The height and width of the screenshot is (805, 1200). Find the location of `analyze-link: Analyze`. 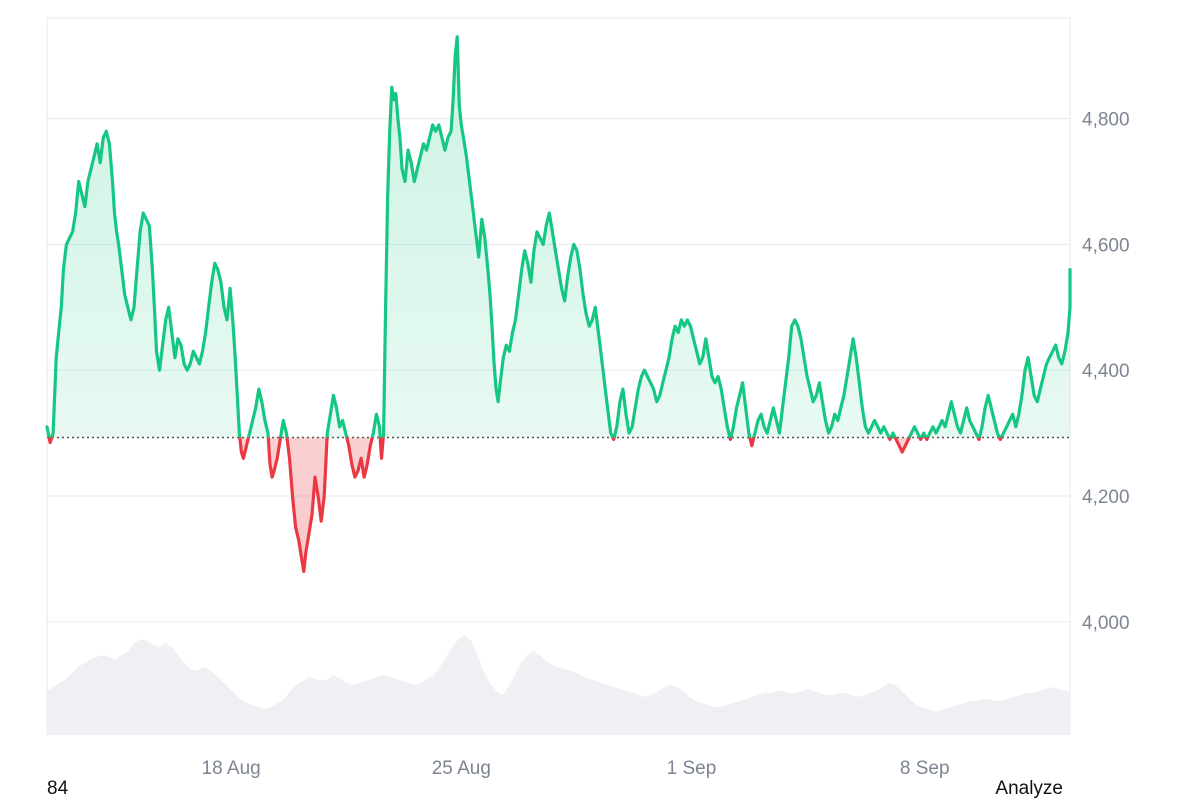

analyze-link: Analyze is located at coordinates (1029, 788).